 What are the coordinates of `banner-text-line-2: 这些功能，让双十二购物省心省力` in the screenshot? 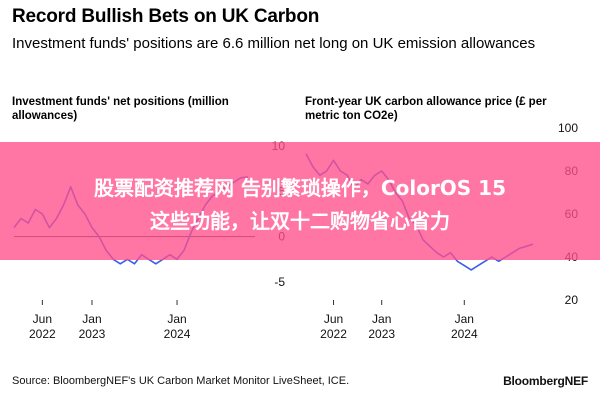 It's located at (300, 221).